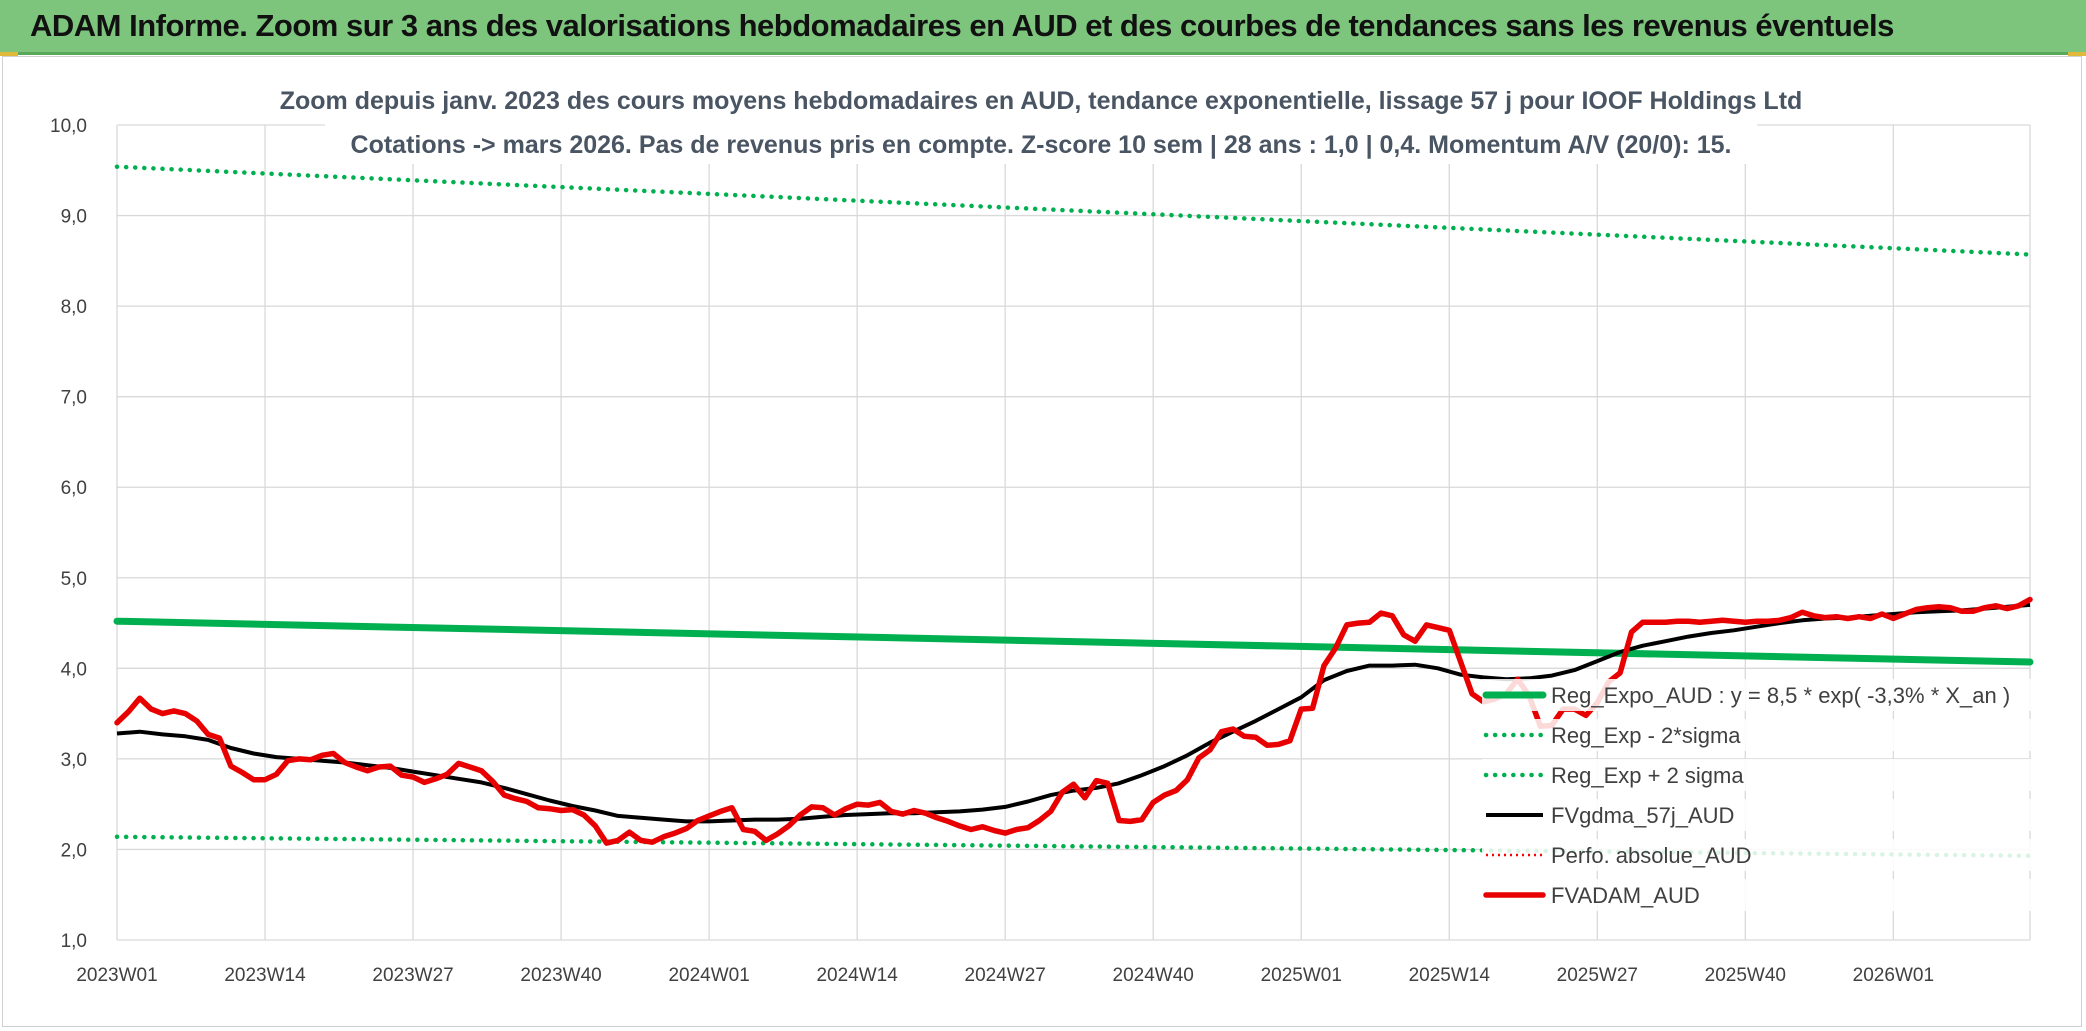 The width and height of the screenshot is (2086, 1031). What do you see at coordinates (1745, 975) in the screenshot?
I see `x-tick-label: 2025W40` at bounding box center [1745, 975].